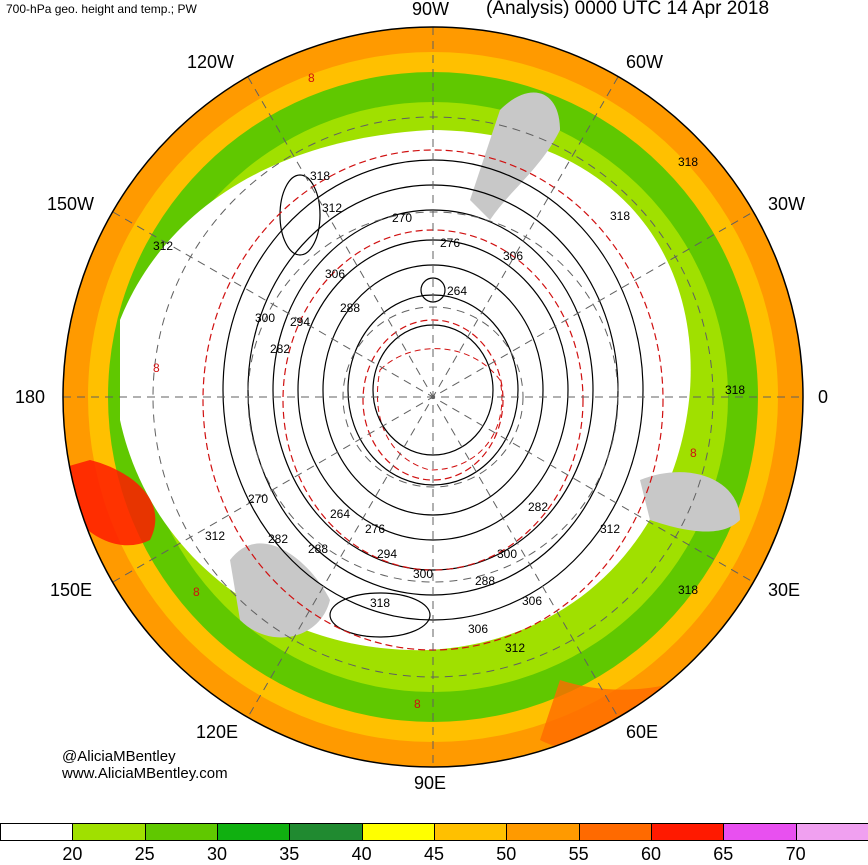  What do you see at coordinates (217, 732) in the screenshot?
I see `lon-label-120e: 120E` at bounding box center [217, 732].